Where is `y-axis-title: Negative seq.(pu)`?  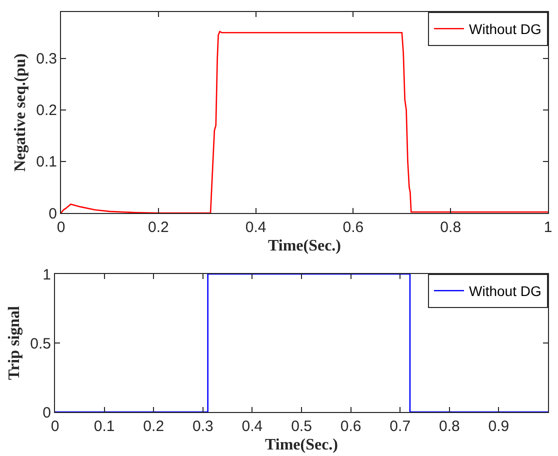 y-axis-title: Negative seq.(pu) is located at coordinates (21, 112).